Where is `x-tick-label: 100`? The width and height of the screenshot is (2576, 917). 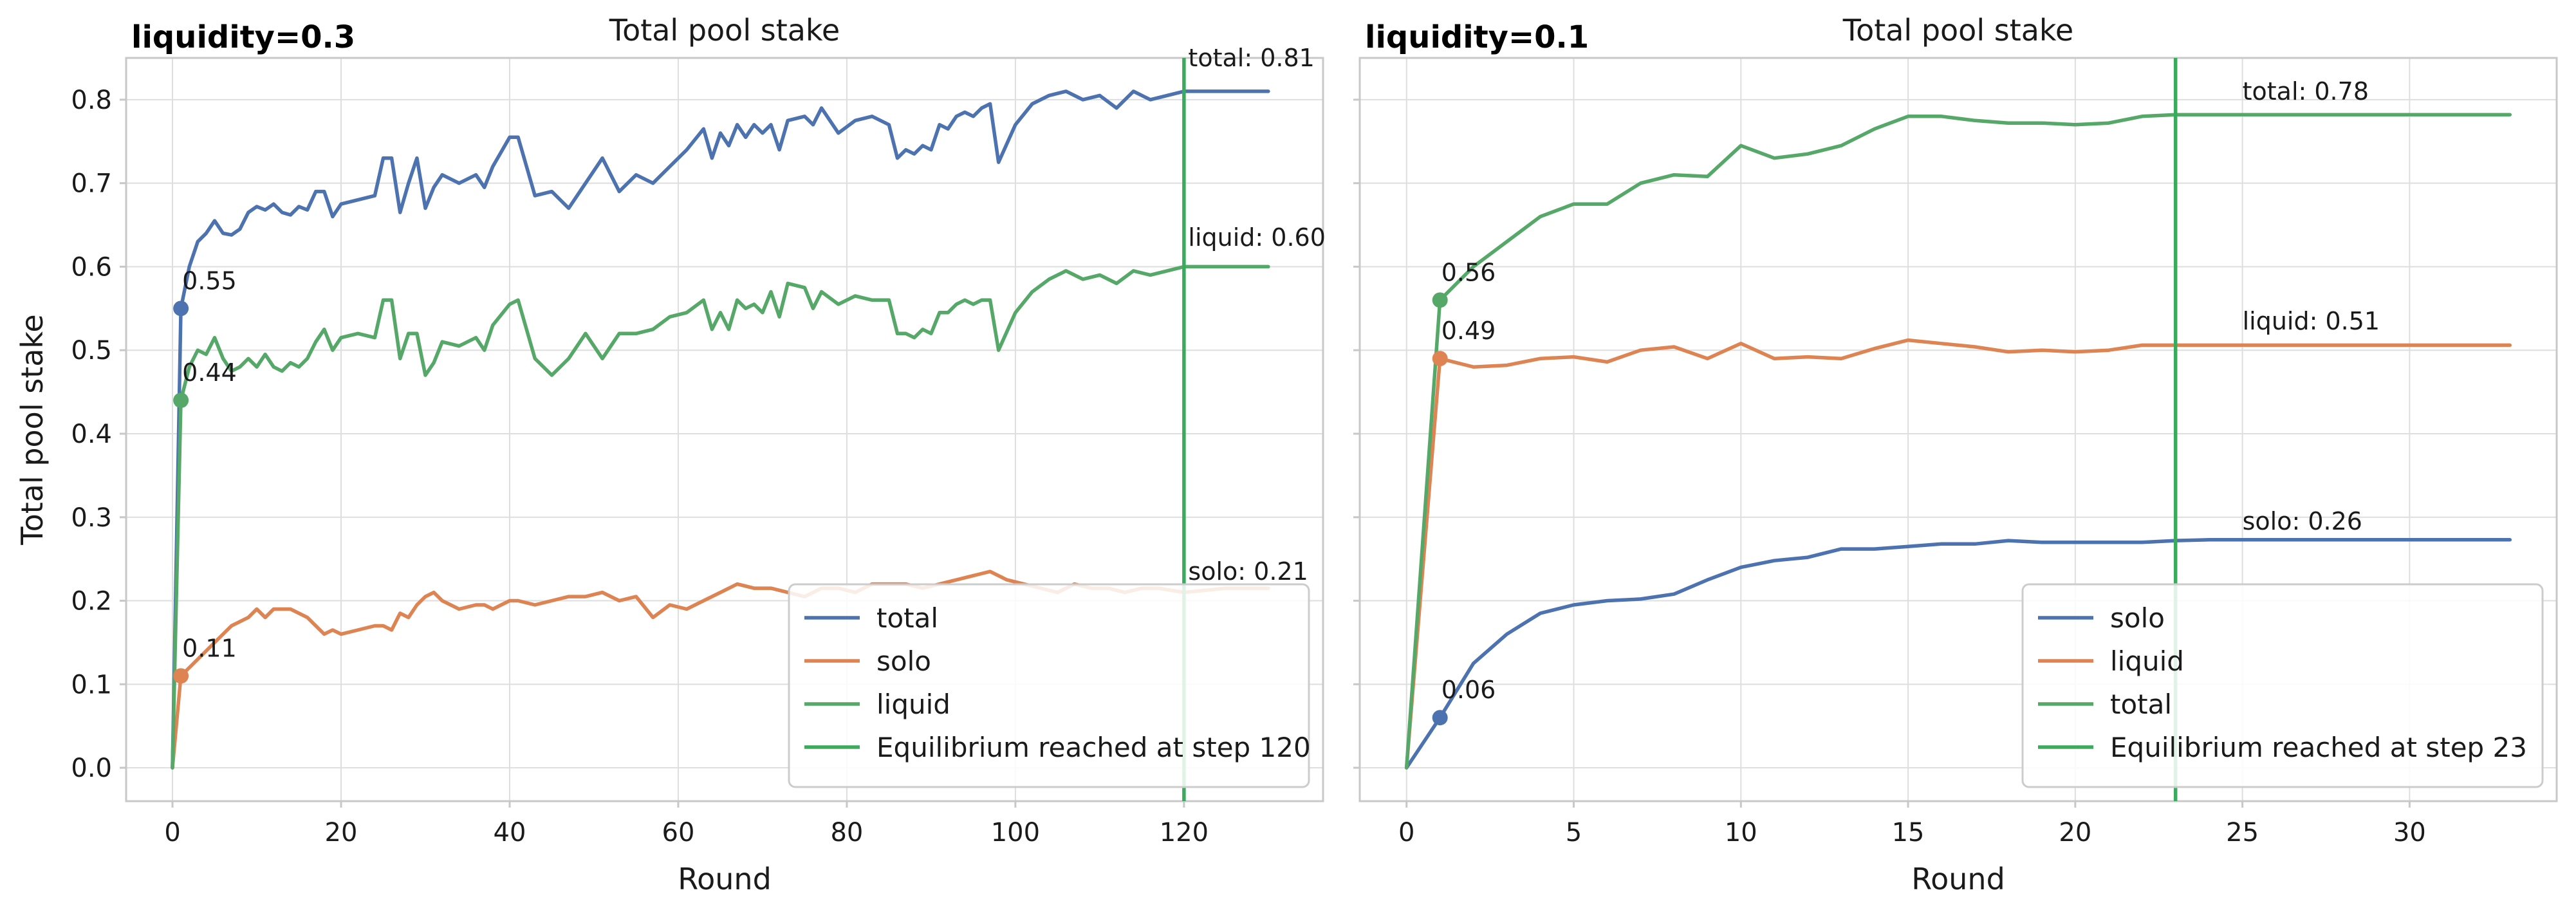
x-tick-label: 100 is located at coordinates (1015, 833).